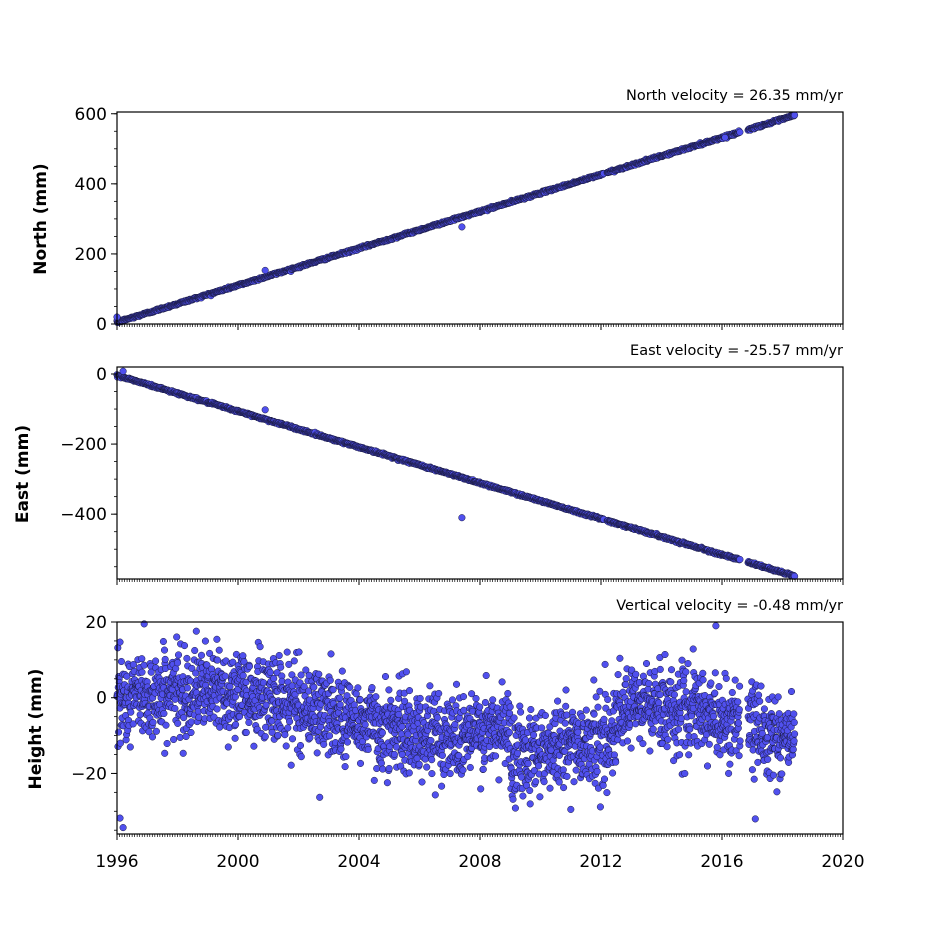  What do you see at coordinates (729, 606) in the screenshot?
I see `vertical-velocity-title: Vertical velocity = -0.48 mm/yr` at bounding box center [729, 606].